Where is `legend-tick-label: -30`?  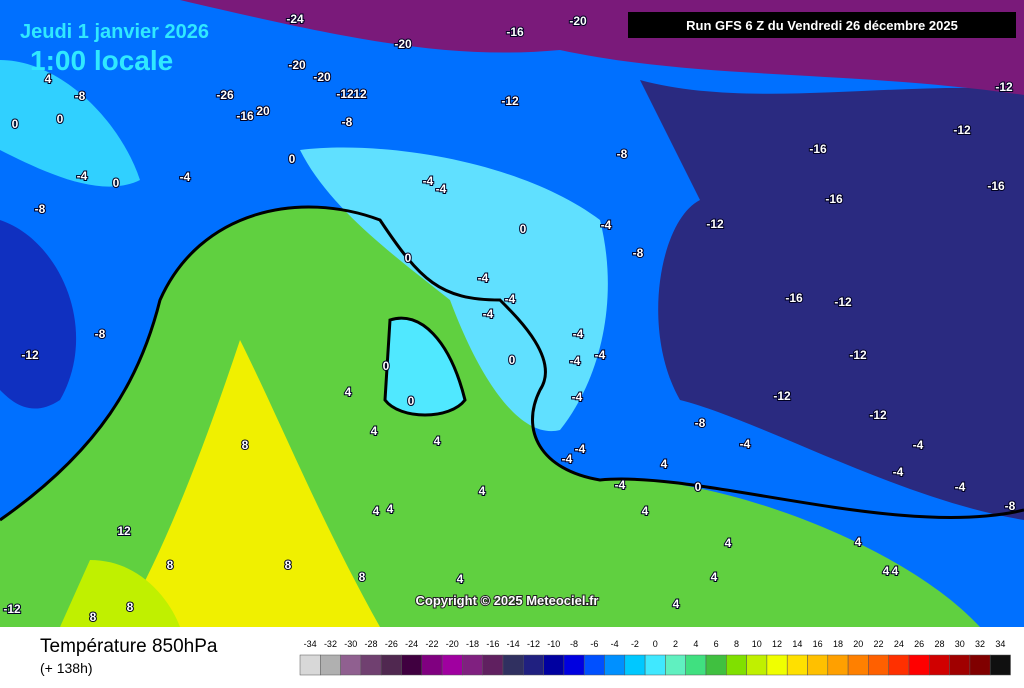 legend-tick-label: -30 is located at coordinates (350, 644).